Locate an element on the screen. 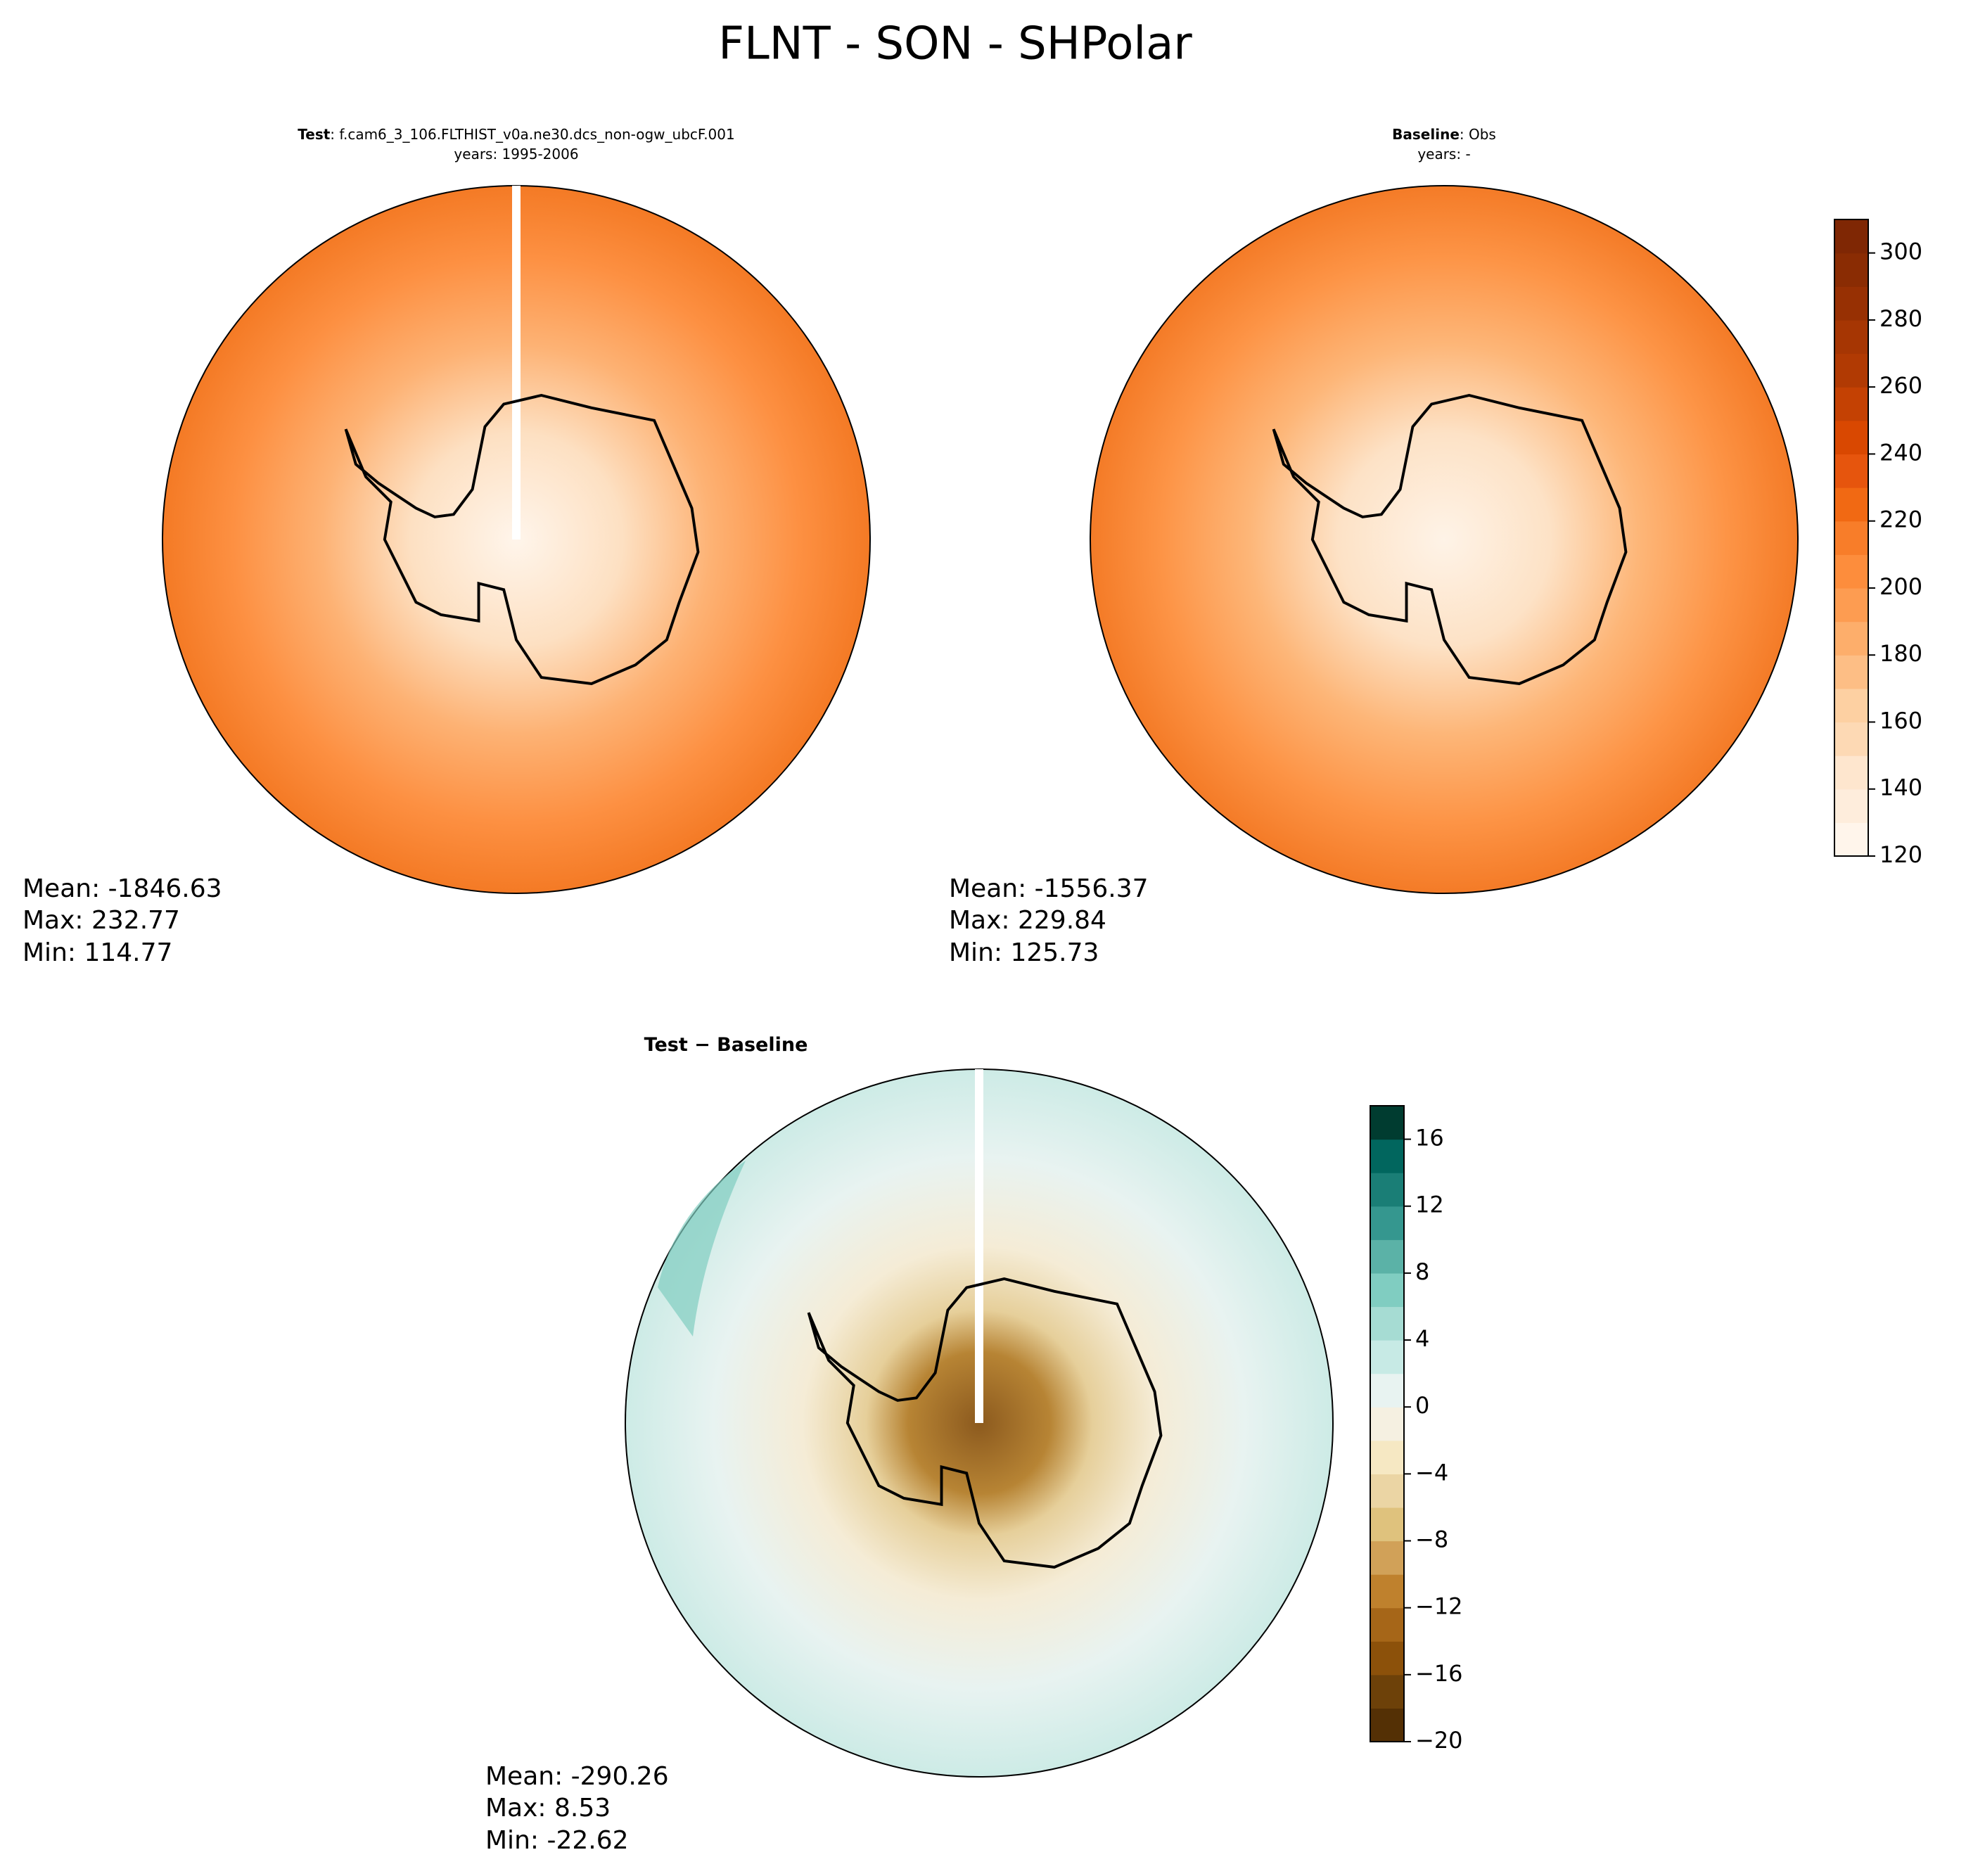 This screenshot has width=1966, height=1876. colorbar-tick-label: 16 is located at coordinates (1429, 1138).